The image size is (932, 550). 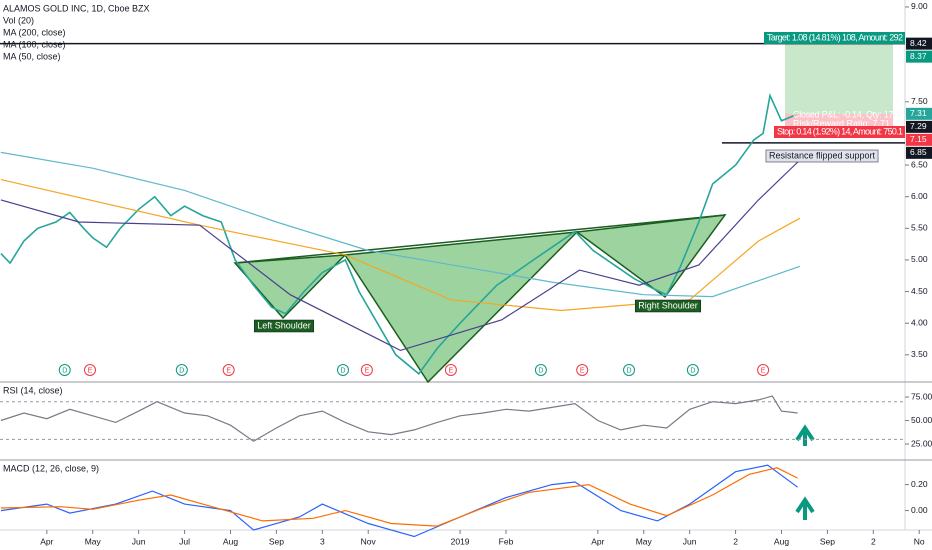 I want to click on y-tick-label: 50.00, so click(x=921, y=420).